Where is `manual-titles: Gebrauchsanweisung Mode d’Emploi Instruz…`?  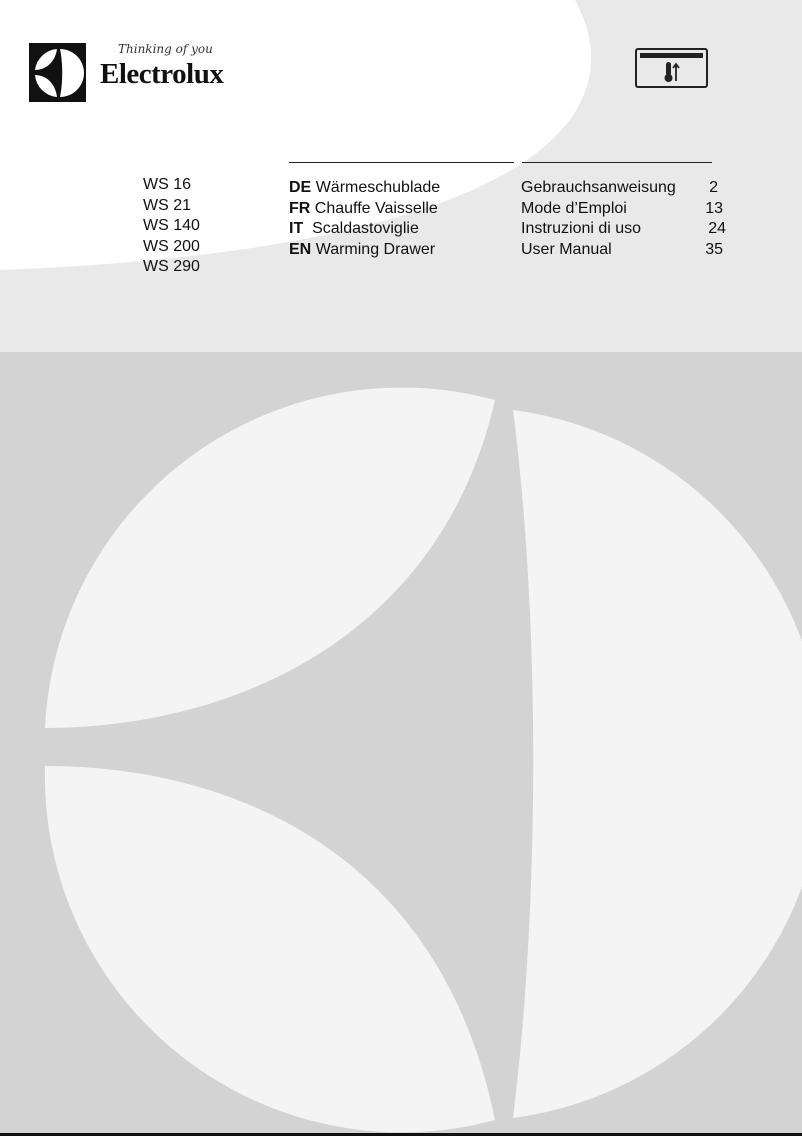 manual-titles: Gebrauchsanweisung Mode d’Emploi Instruz… is located at coordinates (598, 219).